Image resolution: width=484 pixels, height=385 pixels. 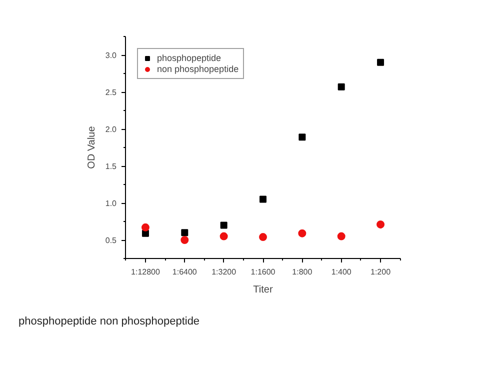 I want to click on x-tick-label: 1:800, so click(x=302, y=272).